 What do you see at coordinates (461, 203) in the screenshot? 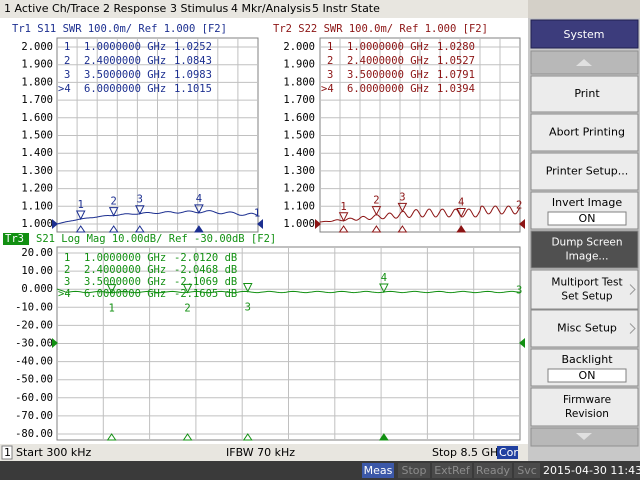
I see `marker-tag: 4` at bounding box center [461, 203].